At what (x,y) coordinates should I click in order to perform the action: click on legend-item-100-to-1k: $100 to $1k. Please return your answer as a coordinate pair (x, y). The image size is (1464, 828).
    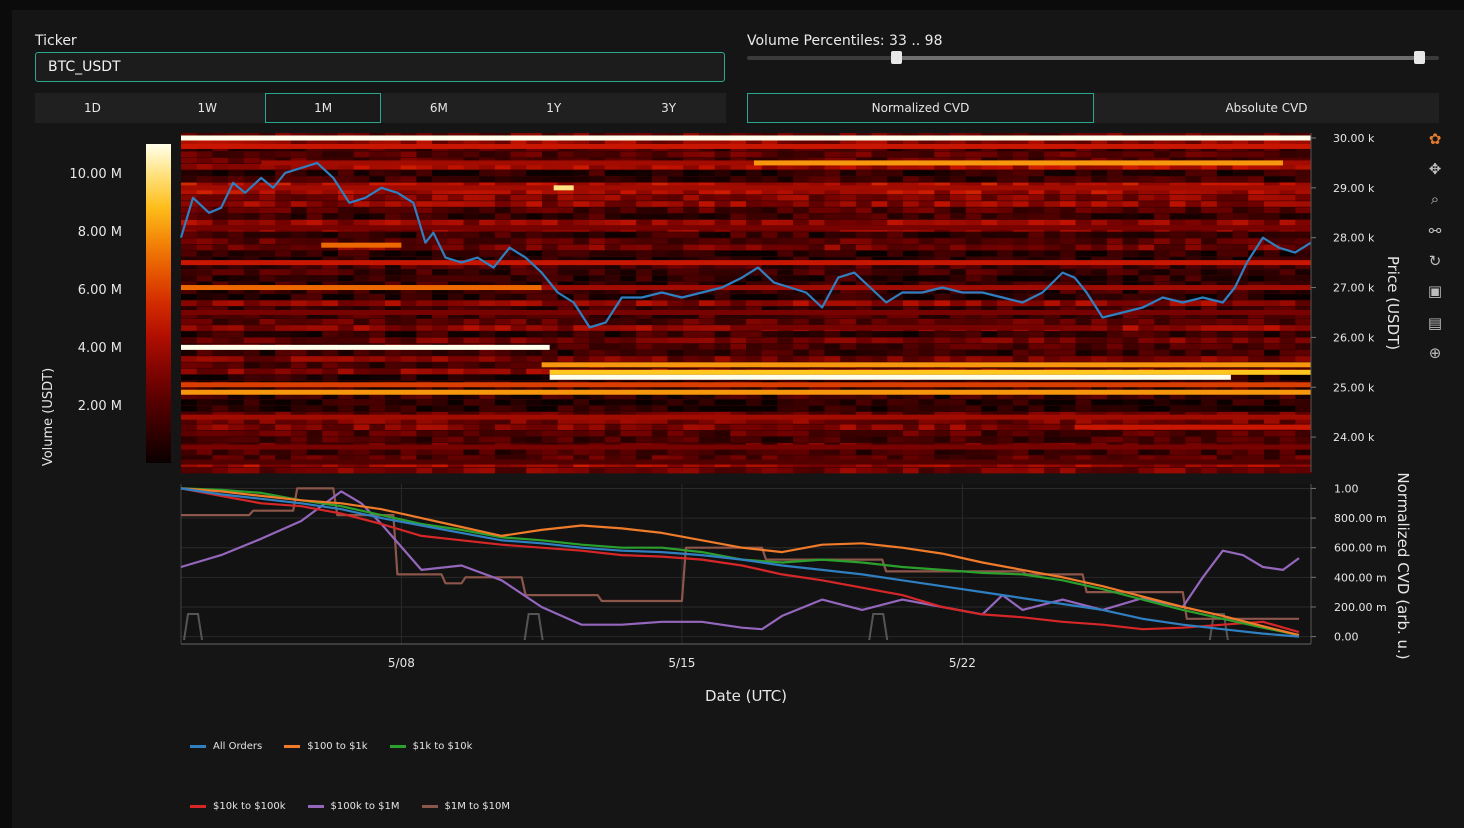
    Looking at the image, I should click on (326, 746).